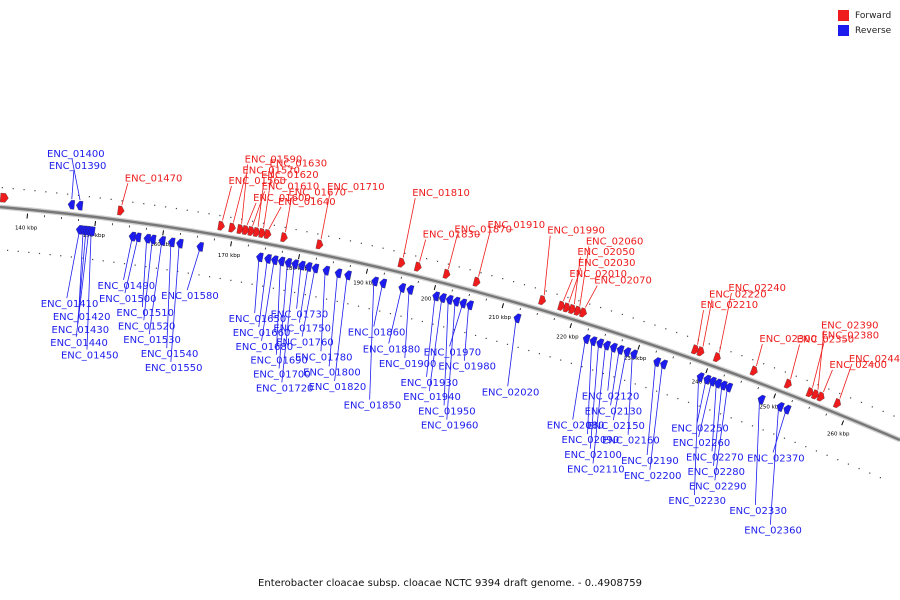 The image size is (900, 600). I want to click on reverse-gene-label: ENC_01500, so click(128, 299).